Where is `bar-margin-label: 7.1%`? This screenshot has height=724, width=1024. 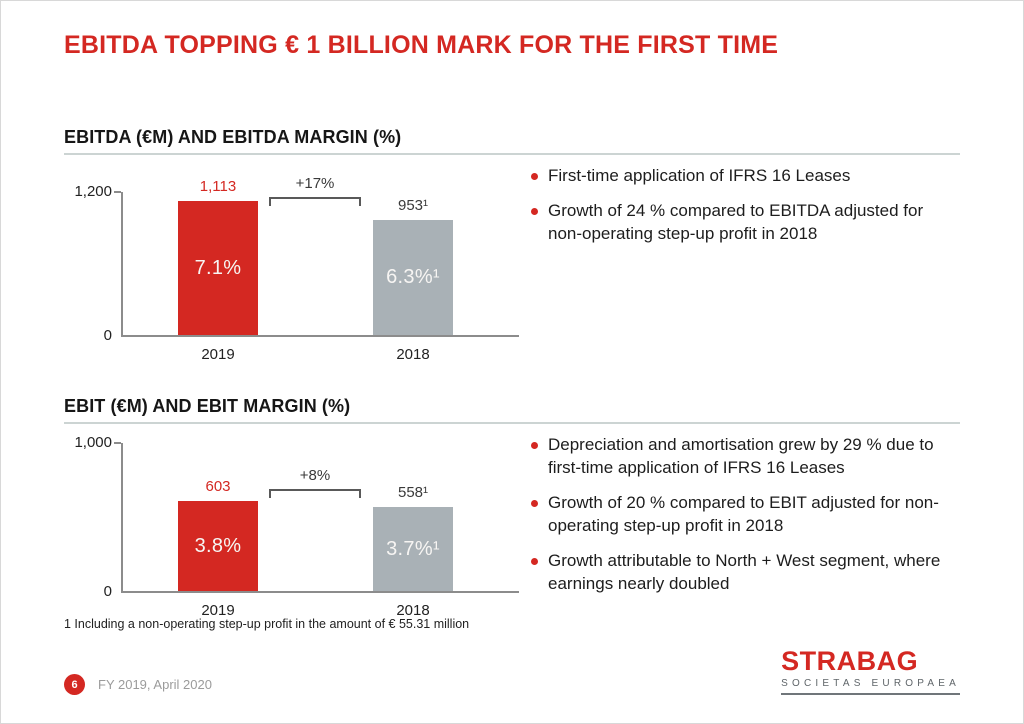
bar-margin-label: 7.1% is located at coordinates (218, 267).